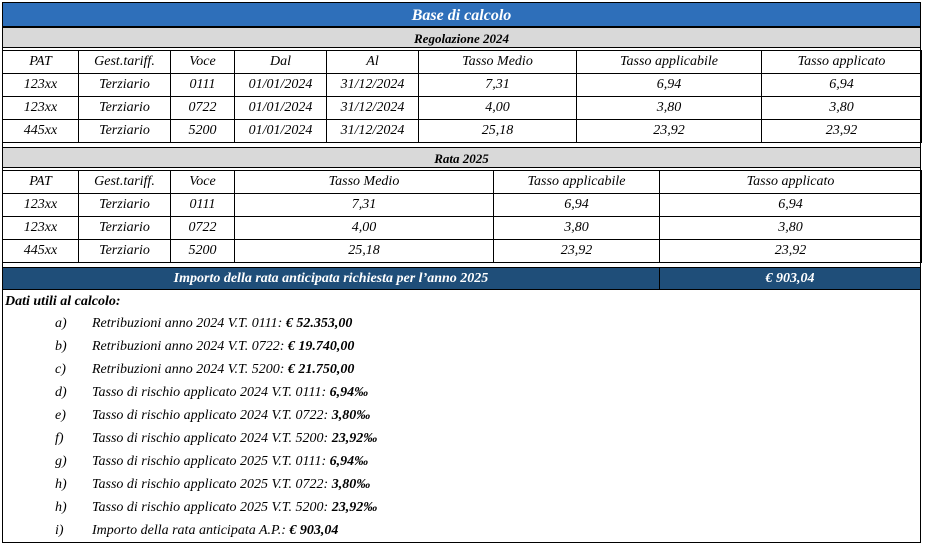 The image size is (925, 548). What do you see at coordinates (790, 205) in the screenshot?
I see `rata-cell: 6,94` at bounding box center [790, 205].